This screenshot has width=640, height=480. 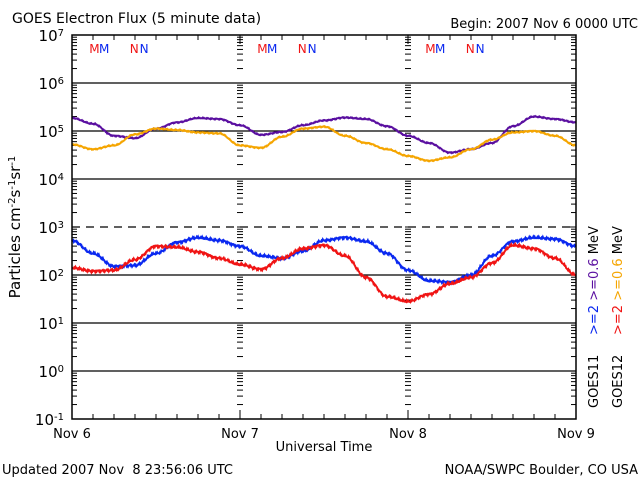 What do you see at coordinates (51, 180) in the screenshot?
I see `y-tick-label: 104` at bounding box center [51, 180].